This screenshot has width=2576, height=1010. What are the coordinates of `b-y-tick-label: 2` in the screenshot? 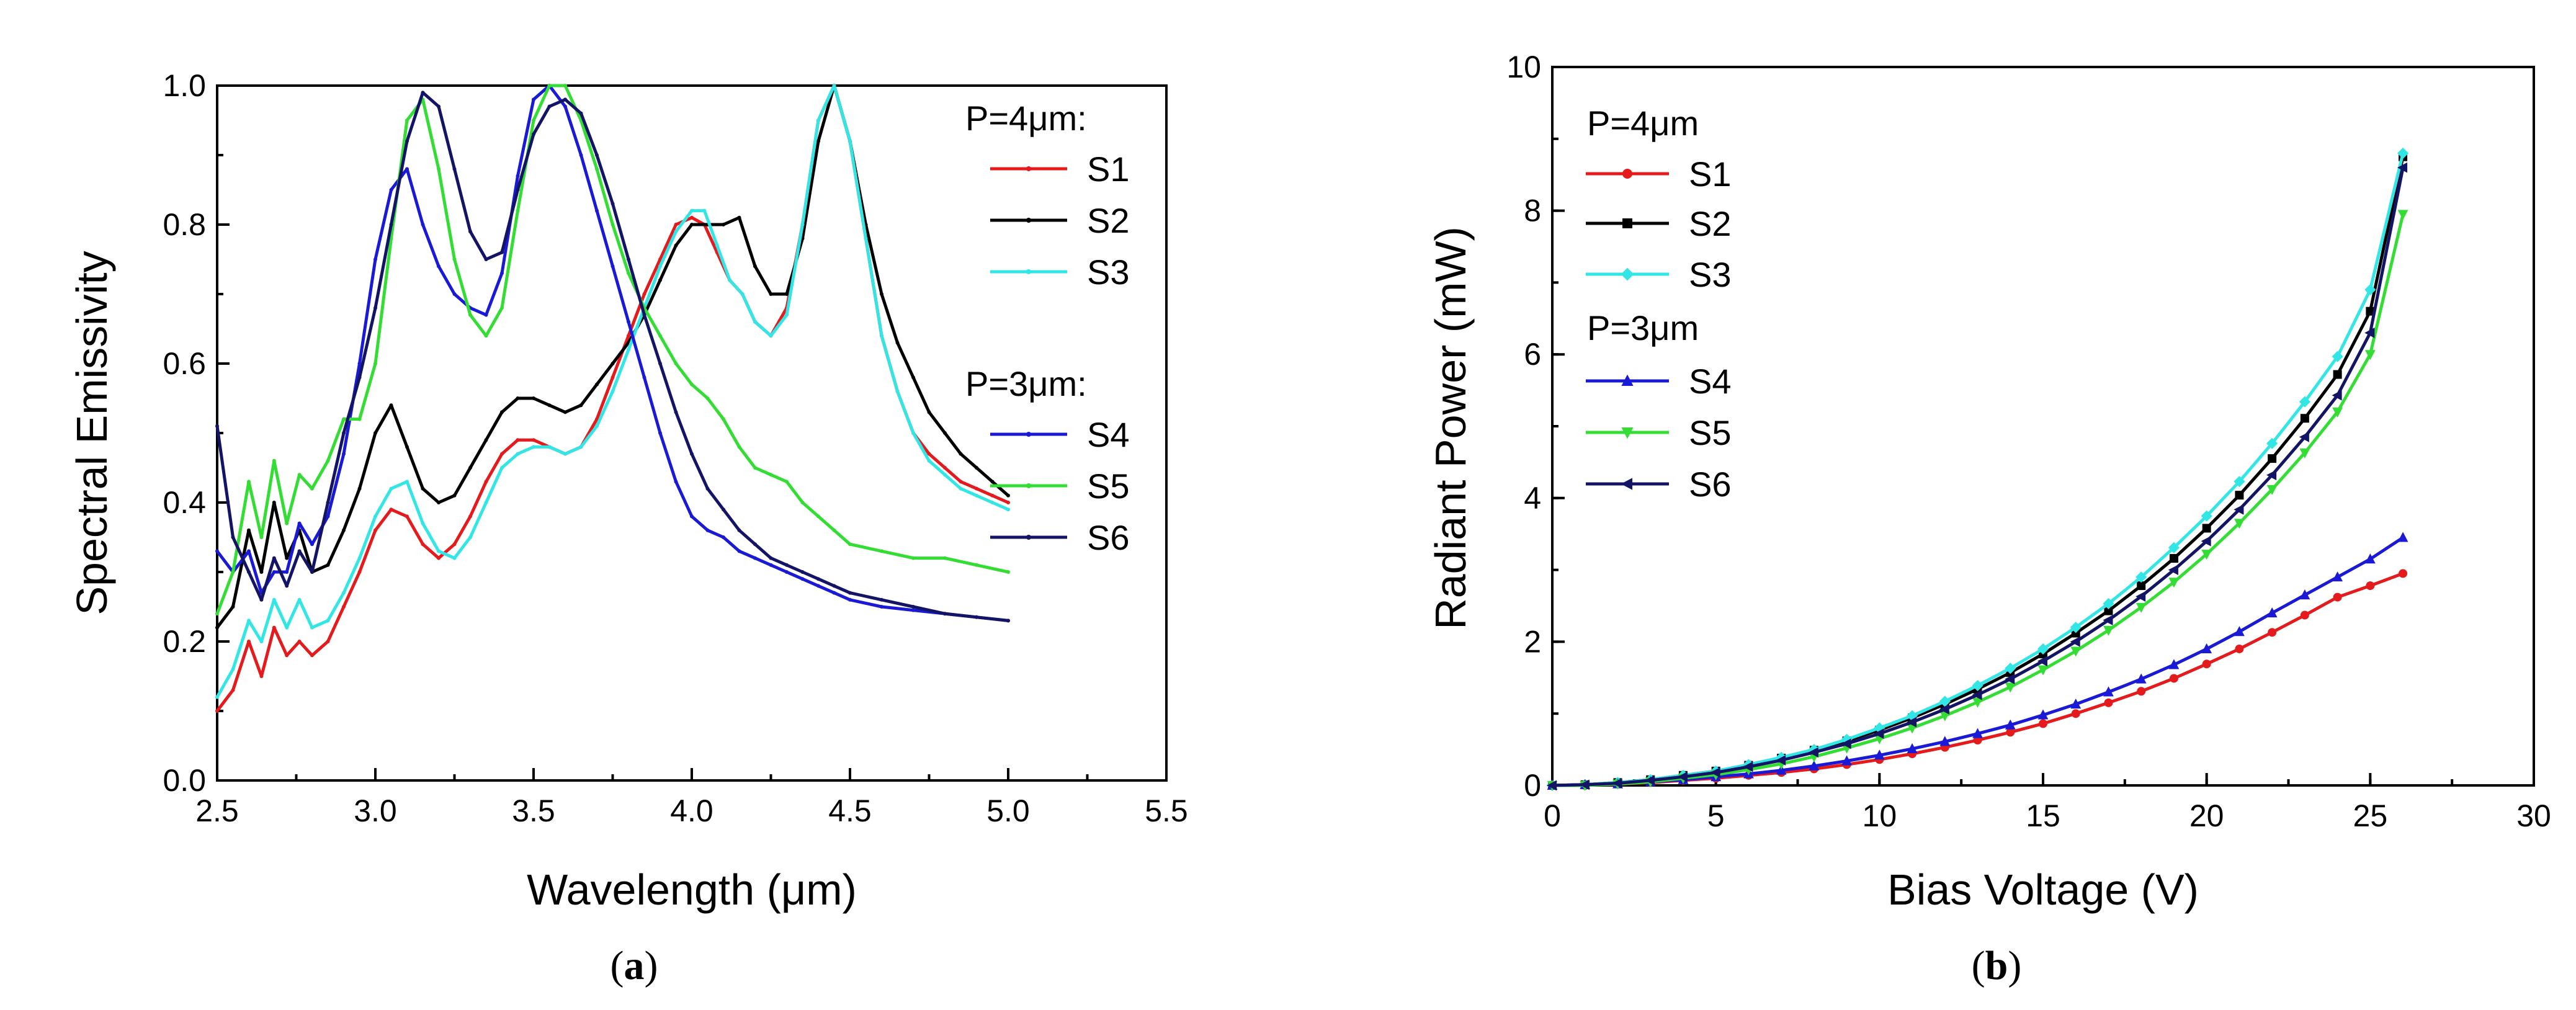 It's located at (1532, 641).